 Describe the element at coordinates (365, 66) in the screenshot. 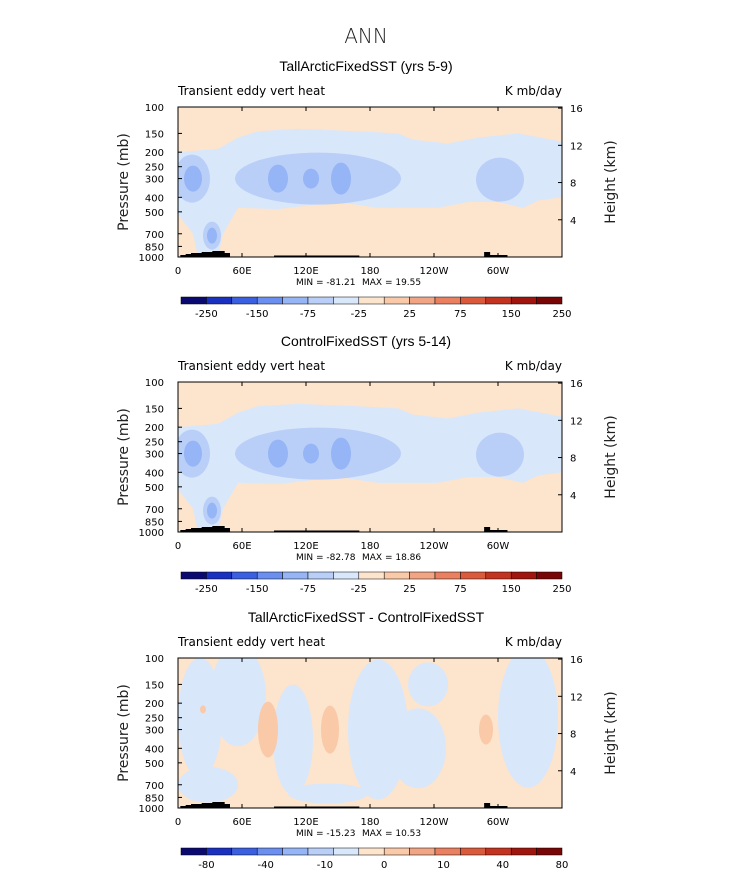

I see `panel-title: TallArcticFixedSST (yrs 5-9)` at that location.